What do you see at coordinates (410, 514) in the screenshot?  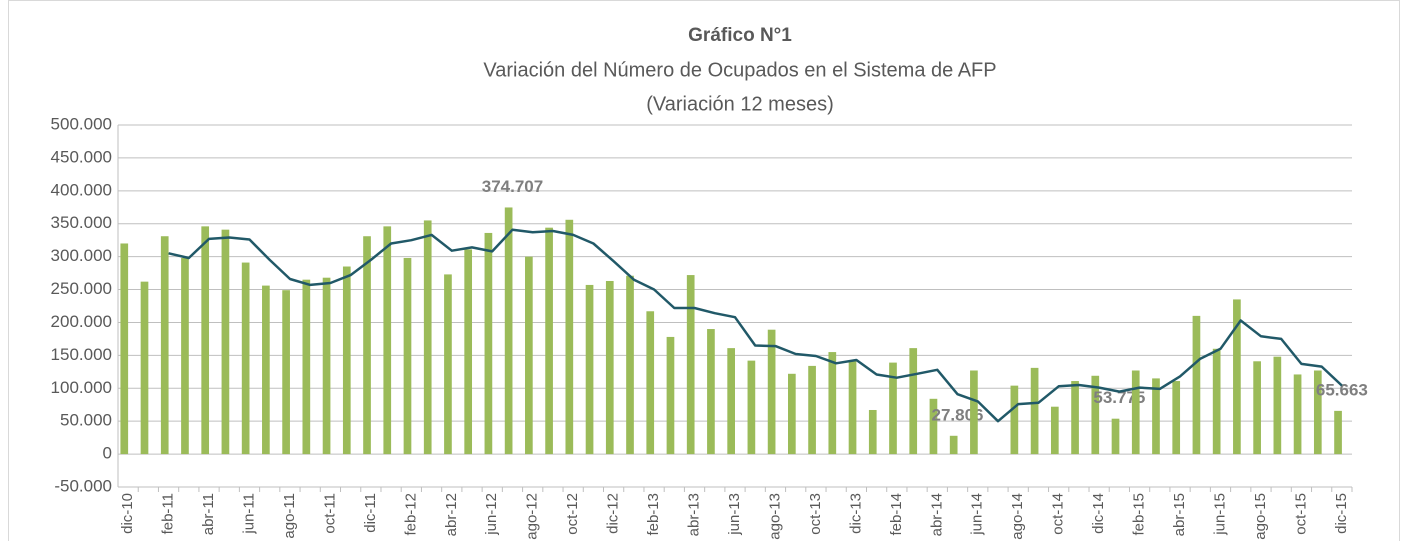 I see `x-tick-label: feb-12` at bounding box center [410, 514].